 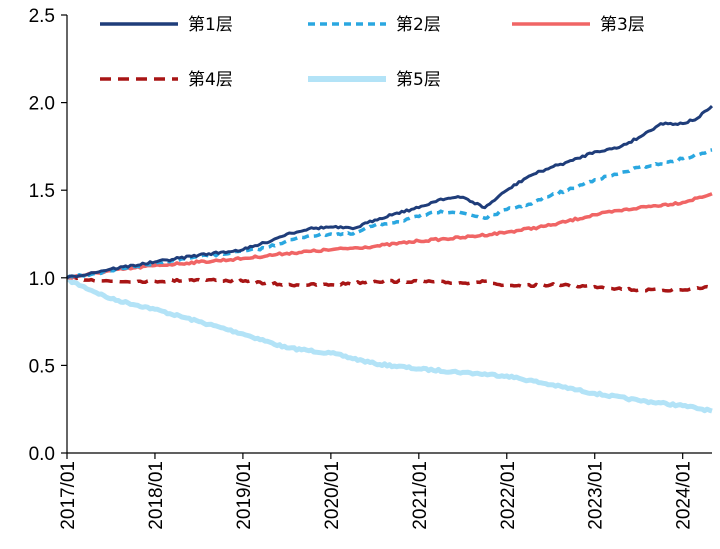 I want to click on x-tick-label: 2024/01, so click(x=684, y=495).